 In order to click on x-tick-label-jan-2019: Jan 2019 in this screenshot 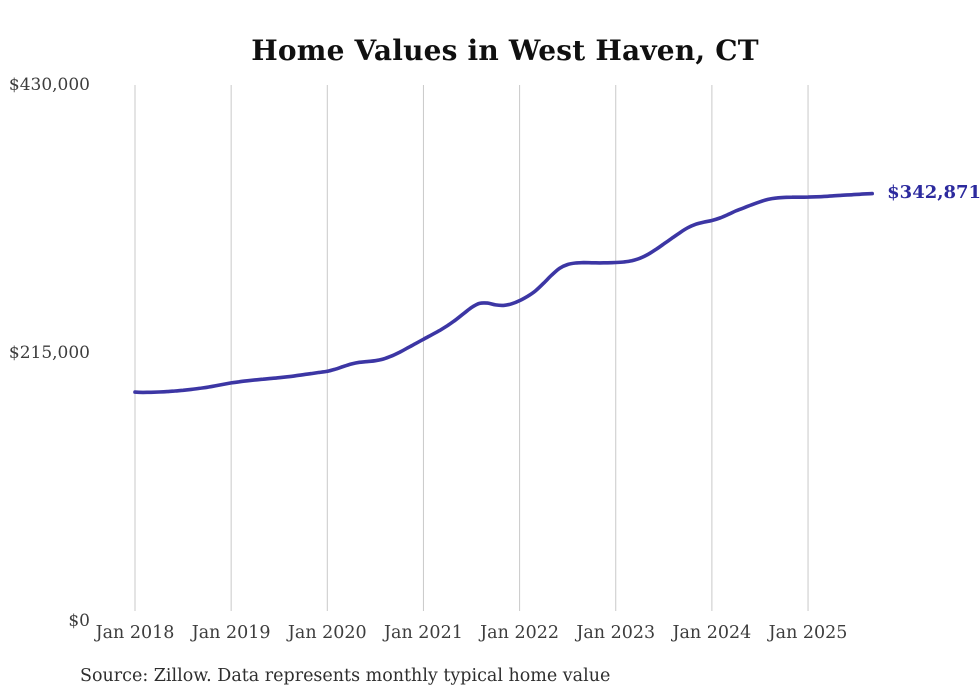, I will do `click(231, 633)`.